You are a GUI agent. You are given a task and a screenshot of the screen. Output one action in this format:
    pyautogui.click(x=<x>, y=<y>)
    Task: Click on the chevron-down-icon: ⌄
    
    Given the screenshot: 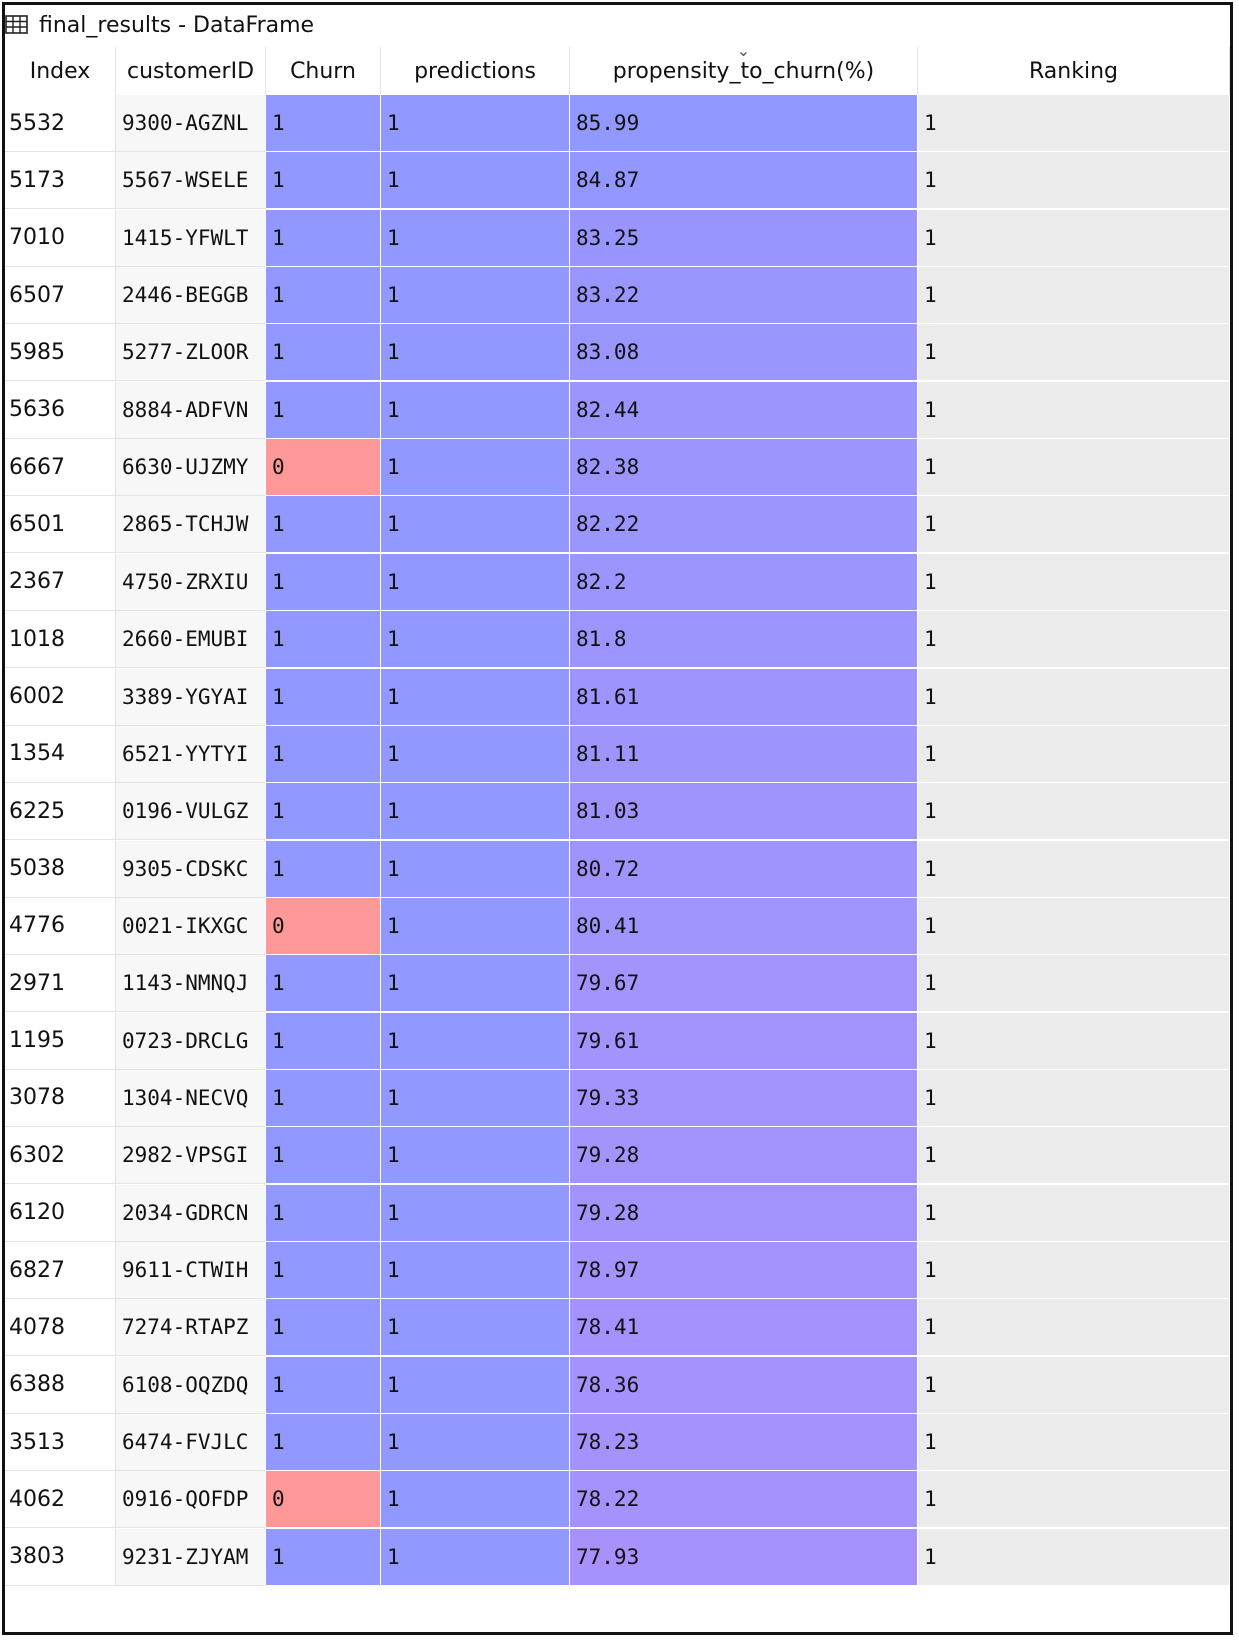 What is the action you would take?
    pyautogui.click(x=743, y=50)
    